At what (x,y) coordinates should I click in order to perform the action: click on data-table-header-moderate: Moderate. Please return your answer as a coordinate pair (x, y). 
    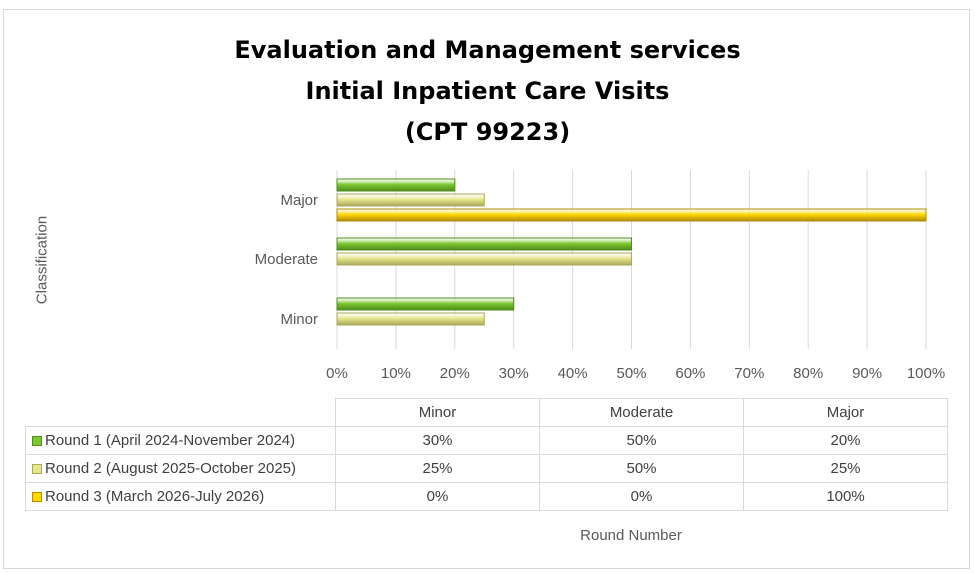
    Looking at the image, I should click on (641, 412).